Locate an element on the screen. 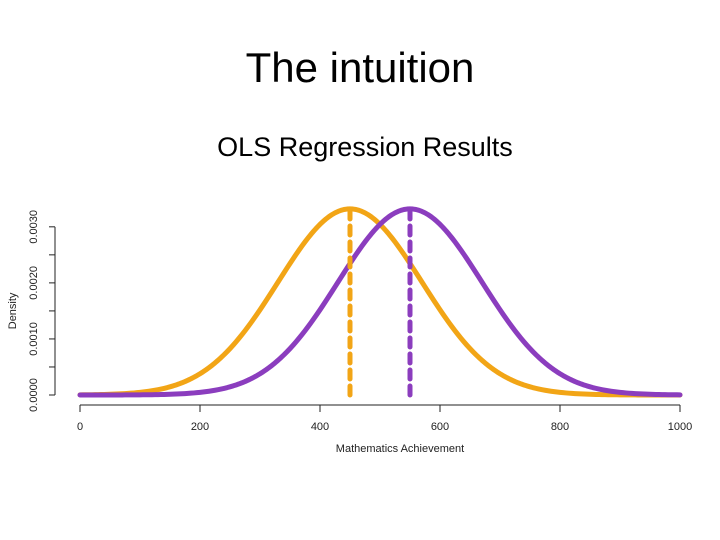 This screenshot has height=540, width=720. x-tick-label: 200 is located at coordinates (200, 427).